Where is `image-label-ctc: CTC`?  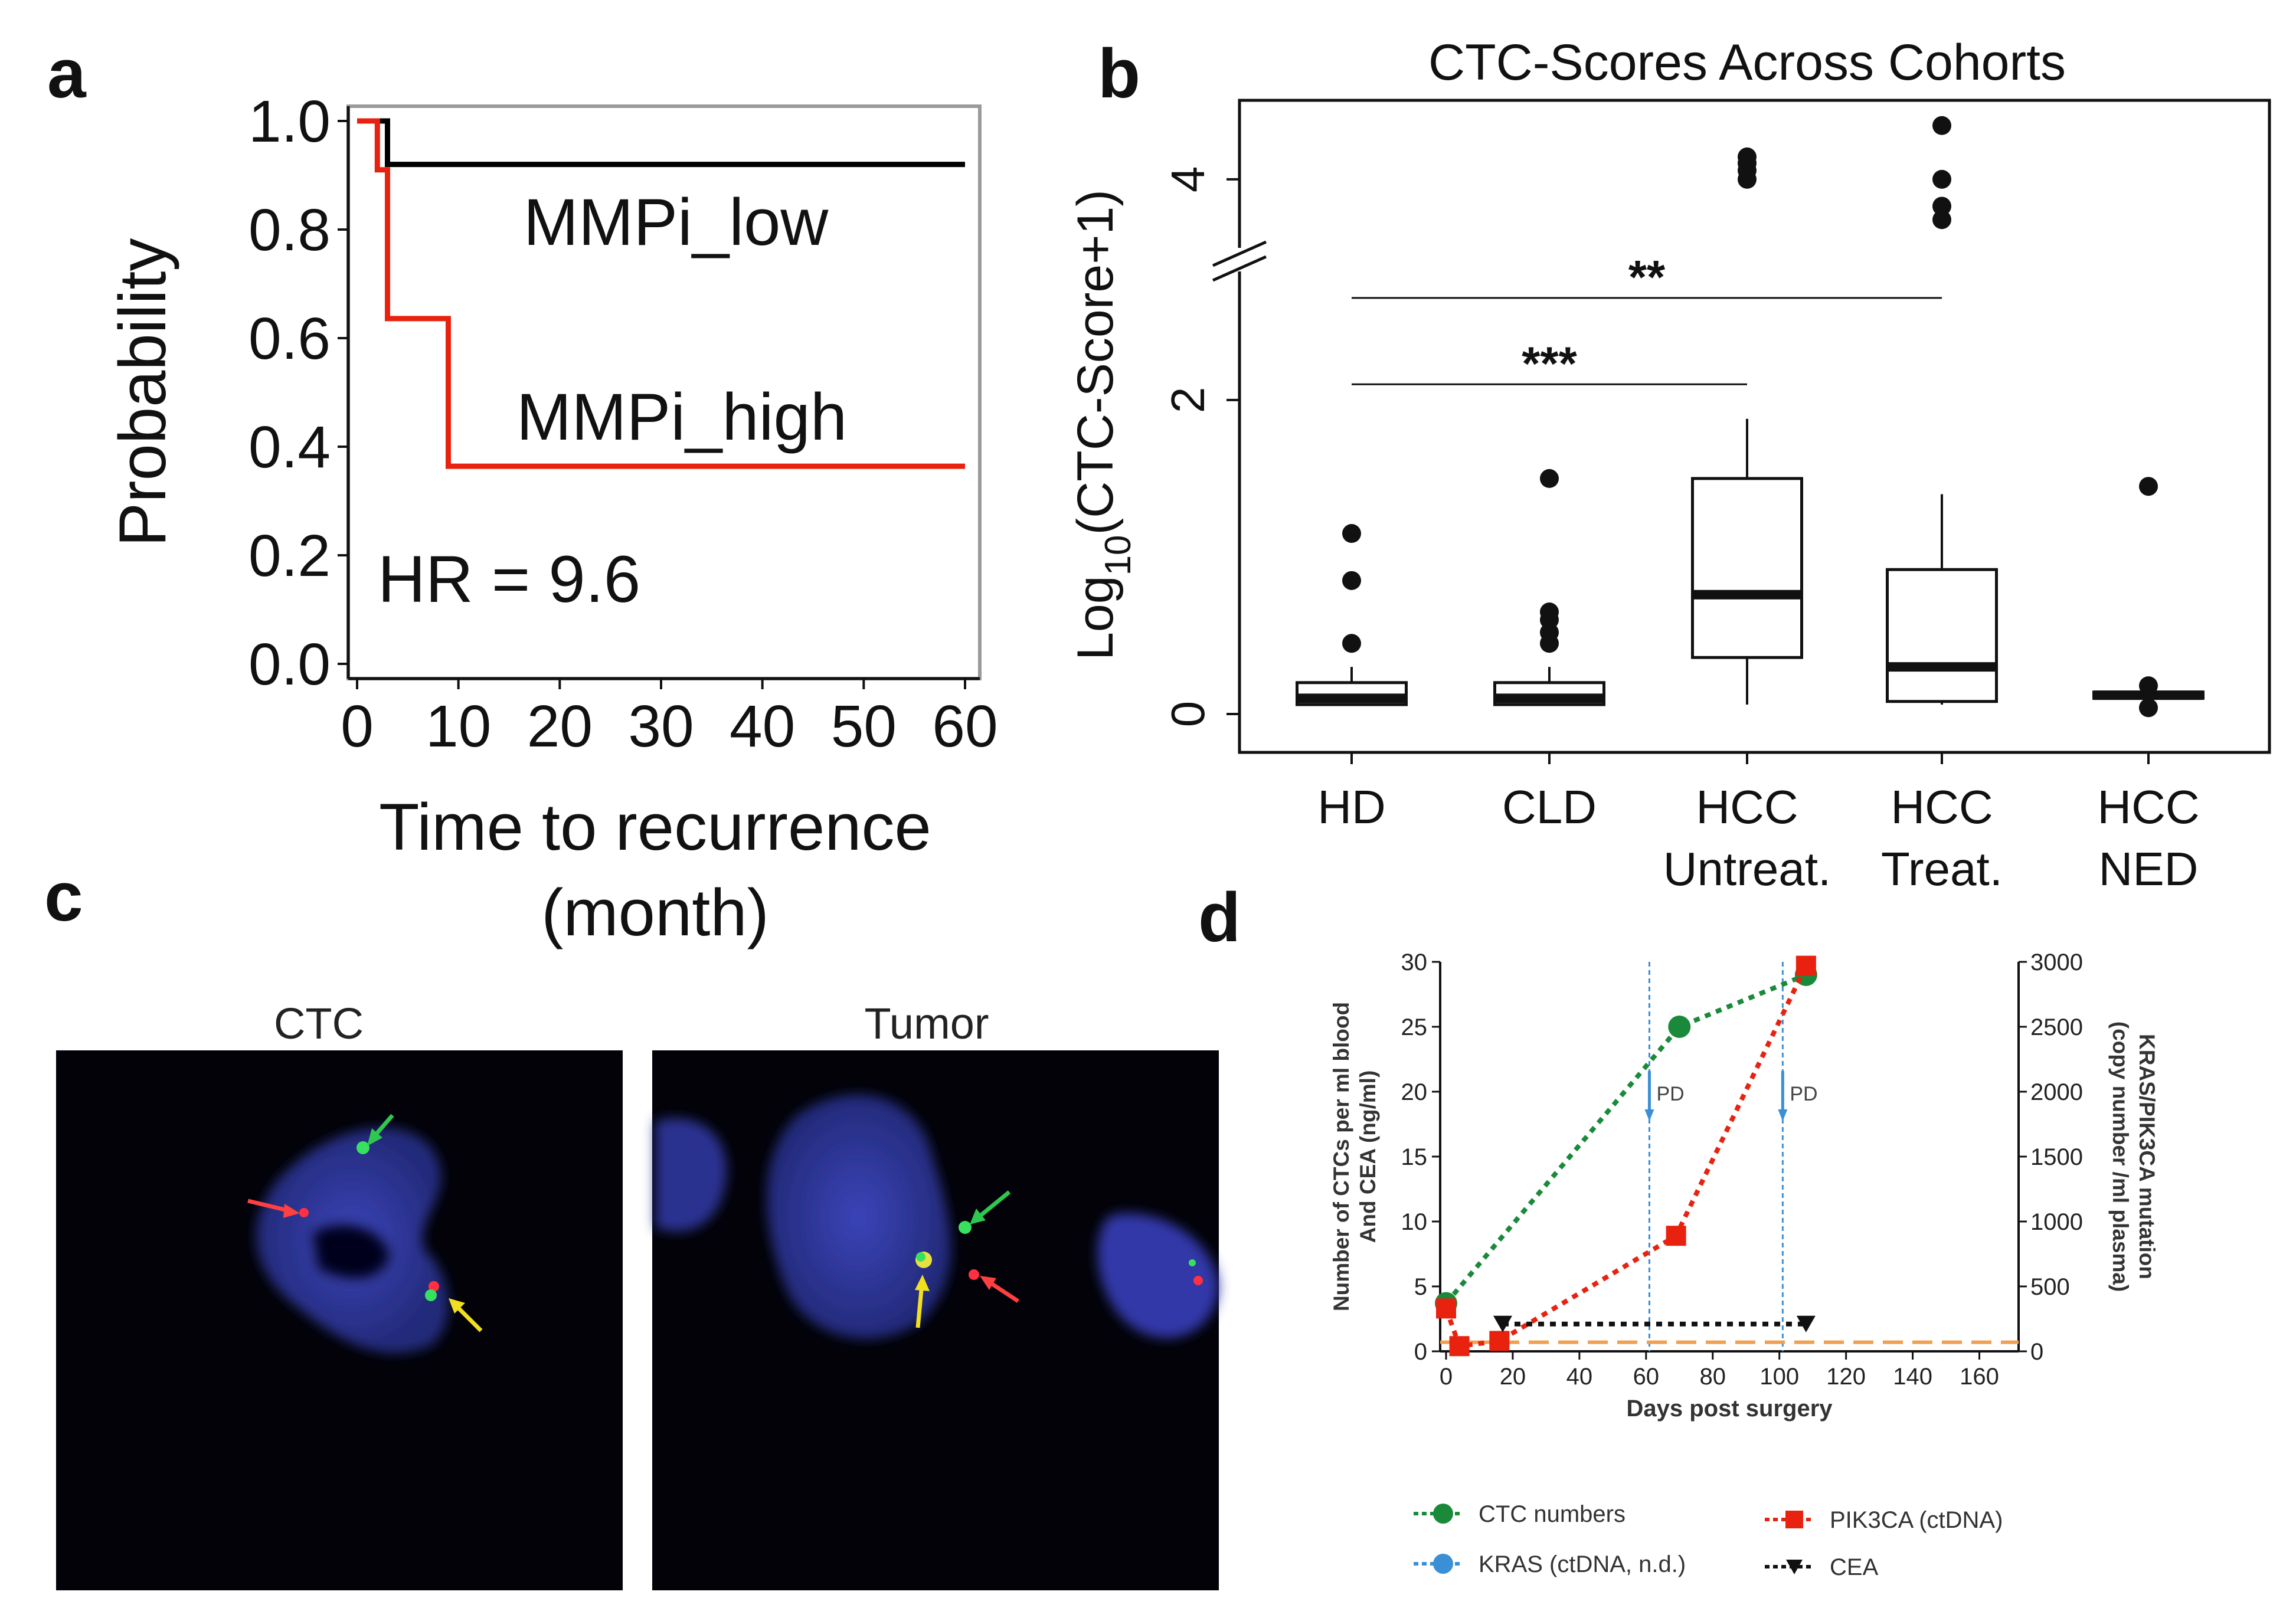
image-label-ctc: CTC is located at coordinates (319, 1023).